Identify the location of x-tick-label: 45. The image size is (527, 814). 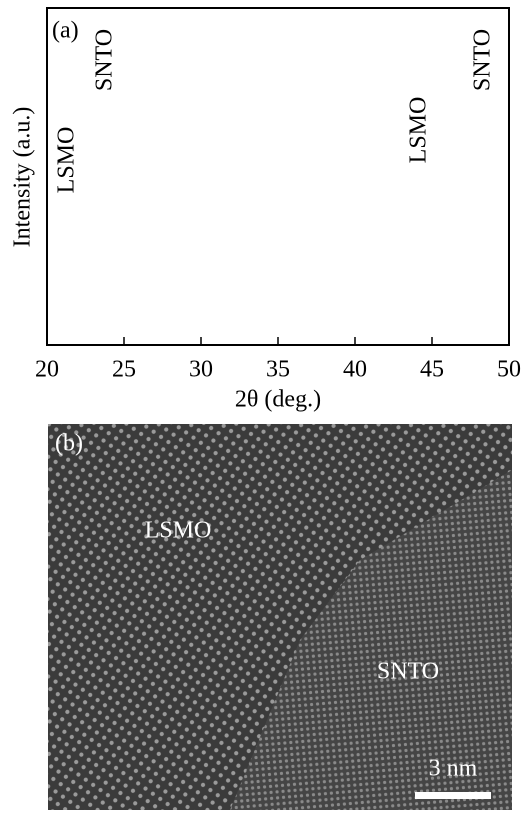
(432, 370).